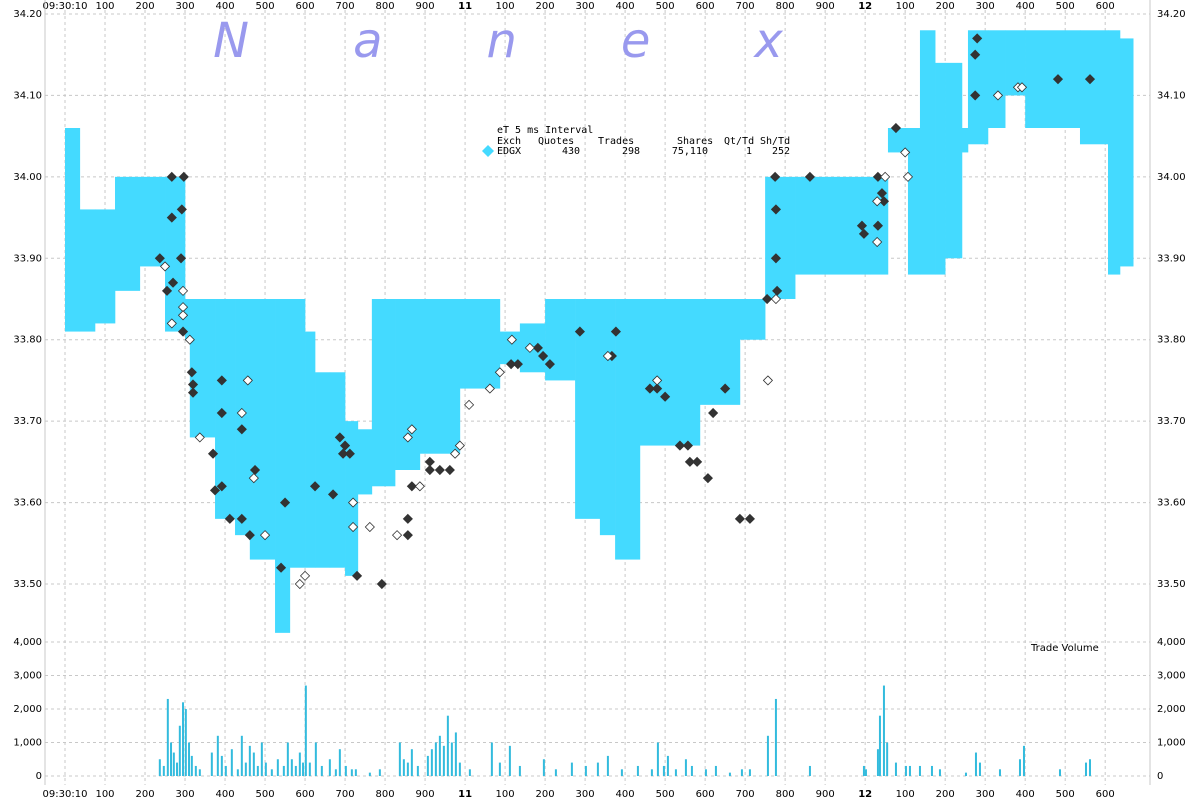 The image size is (1200, 804). What do you see at coordinates (905, 6) in the screenshot?
I see `x-tick-label: 100` at bounding box center [905, 6].